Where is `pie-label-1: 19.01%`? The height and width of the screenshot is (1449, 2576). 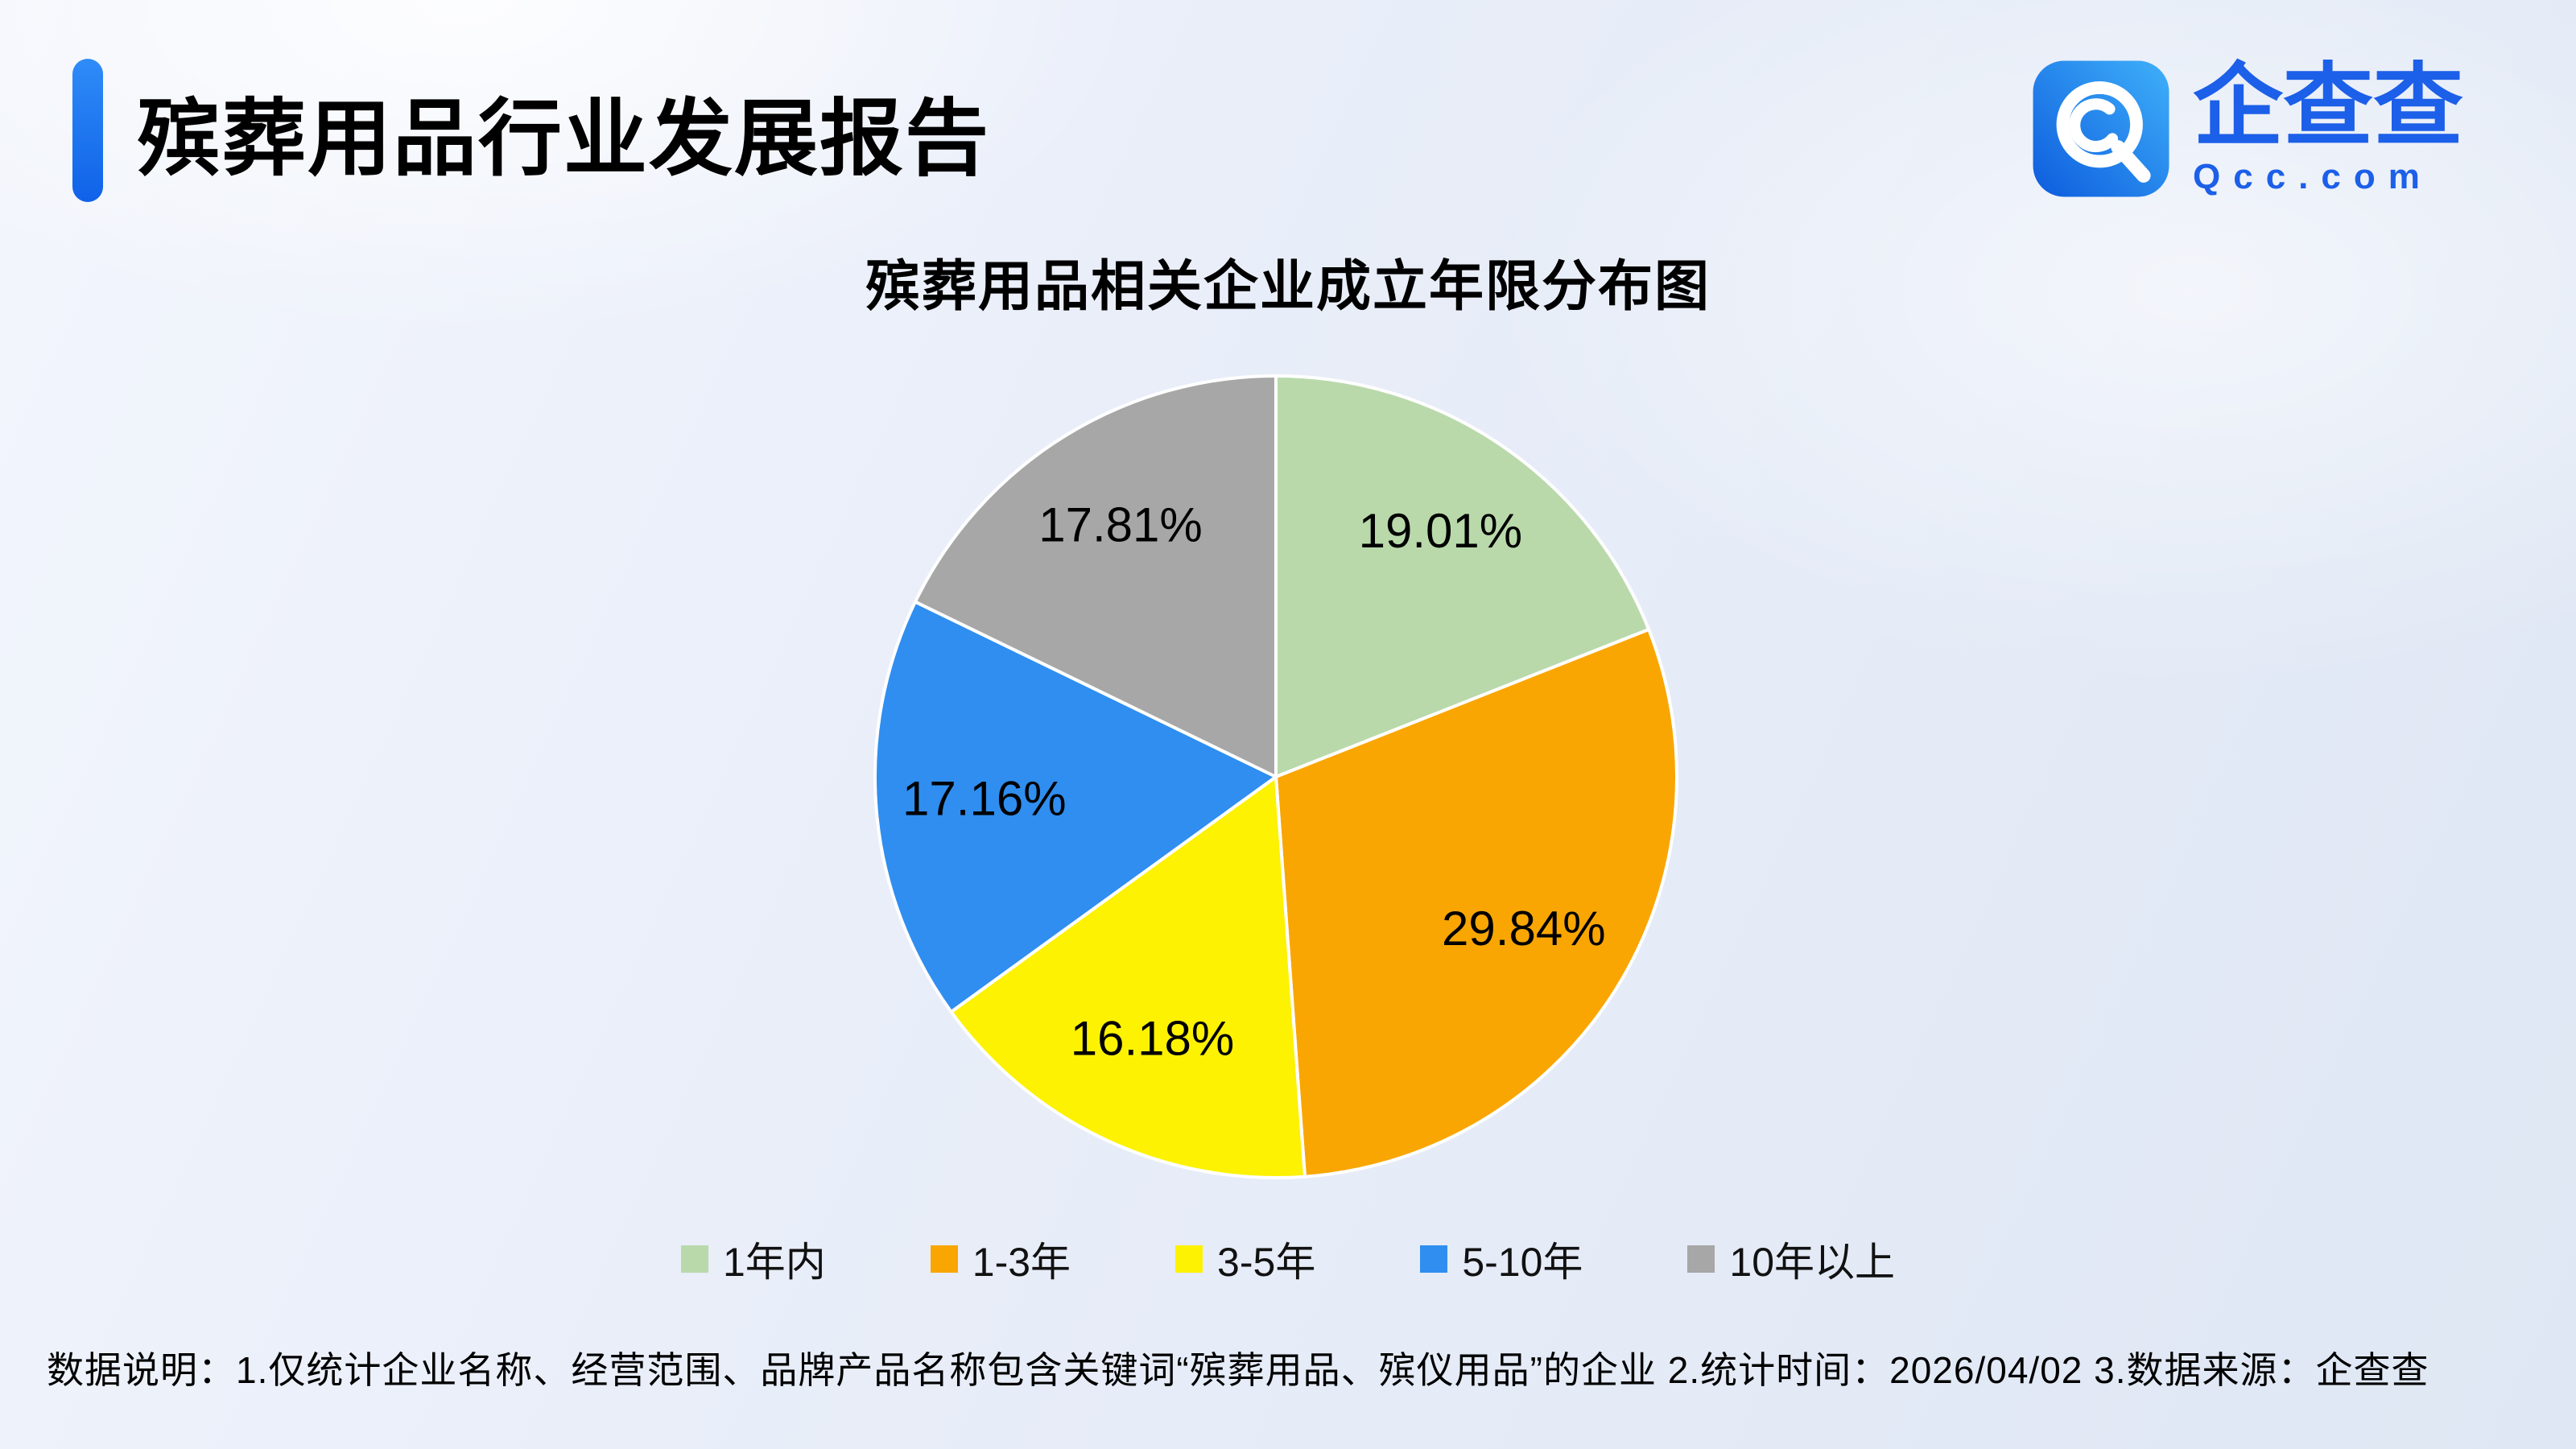 pie-label-1: 19.01% is located at coordinates (1441, 531).